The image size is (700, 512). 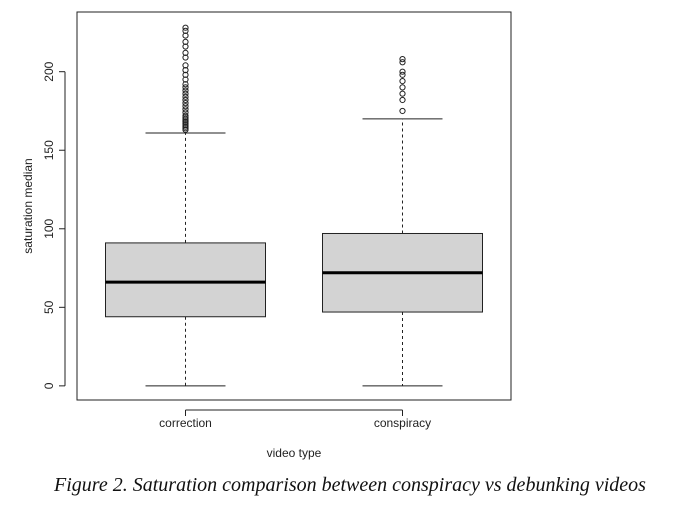 What do you see at coordinates (28, 205) in the screenshot?
I see `y-axis-label: saturation median` at bounding box center [28, 205].